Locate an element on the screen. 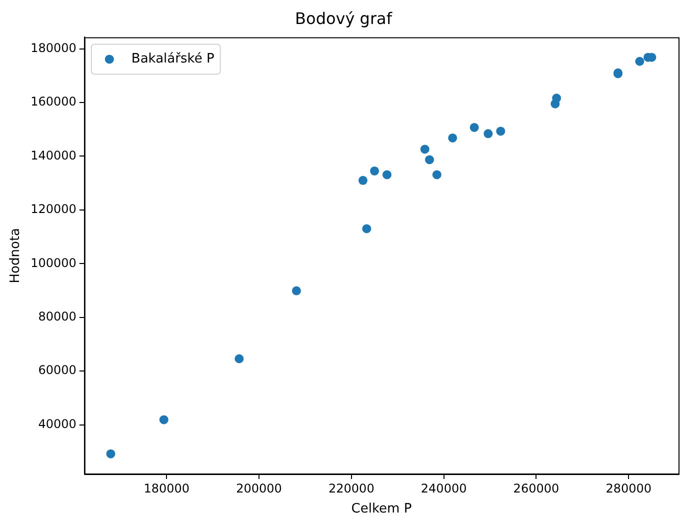 The image size is (683, 523). x-tick-label: 180000 is located at coordinates (167, 488).